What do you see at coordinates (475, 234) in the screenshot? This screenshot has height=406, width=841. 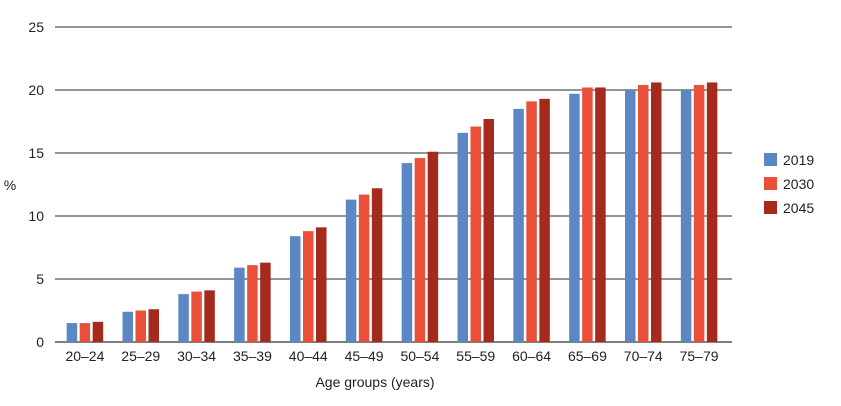 I see `bar-2030-55–59` at bounding box center [475, 234].